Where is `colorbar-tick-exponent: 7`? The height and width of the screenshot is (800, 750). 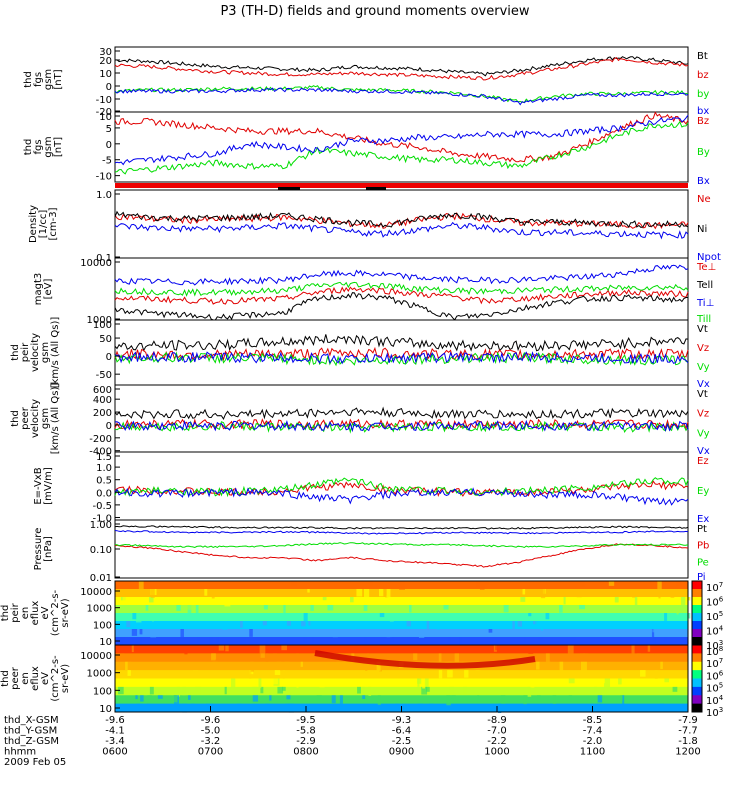
colorbar-tick-exponent: 7 is located at coordinates (721, 661).